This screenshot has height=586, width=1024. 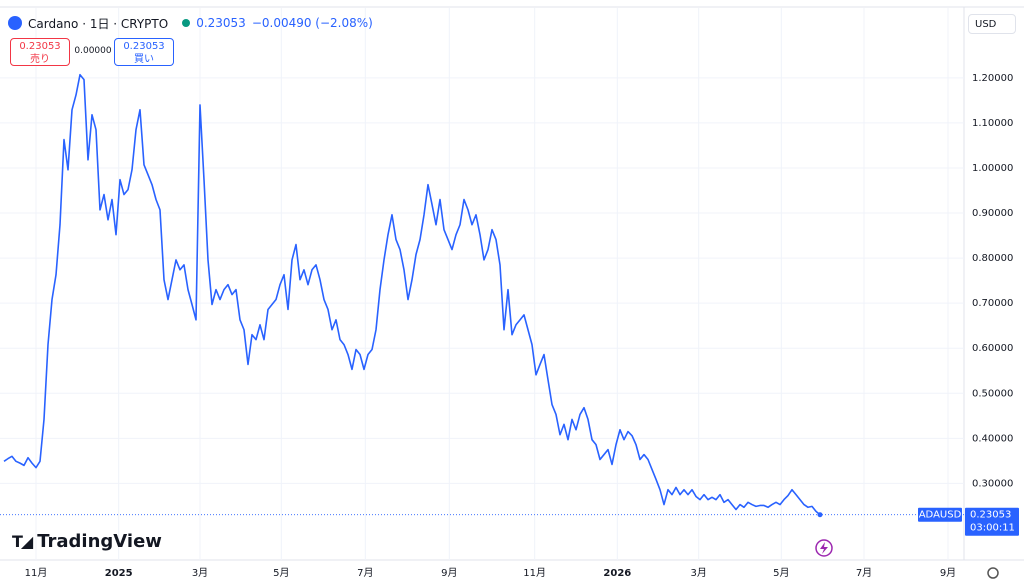 What do you see at coordinates (820, 515) in the screenshot?
I see `last-point` at bounding box center [820, 515].